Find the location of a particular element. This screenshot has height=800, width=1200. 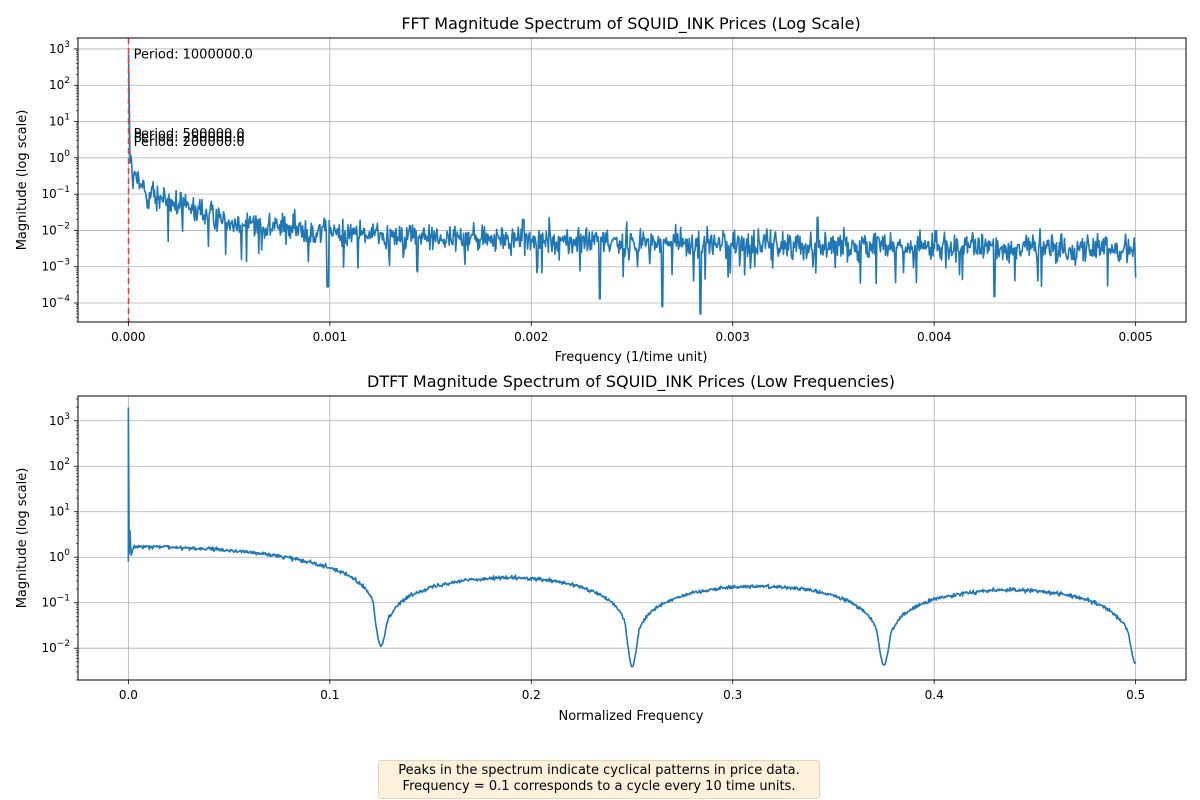

x-tick-label: 0.5 is located at coordinates (1135, 695).